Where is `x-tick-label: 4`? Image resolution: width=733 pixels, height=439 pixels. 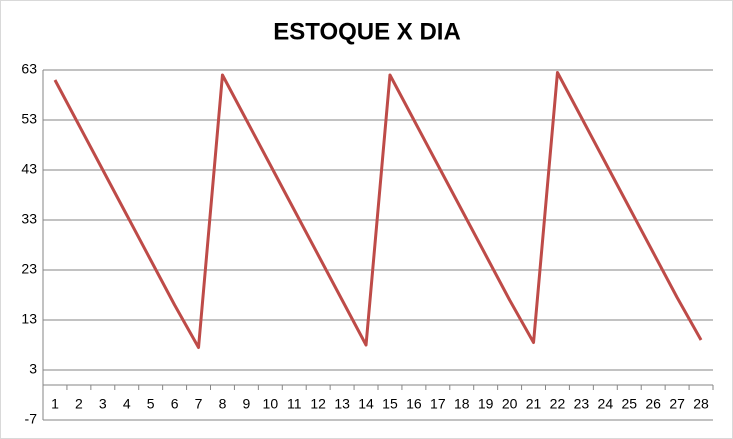 x-tick-label: 4 is located at coordinates (127, 404).